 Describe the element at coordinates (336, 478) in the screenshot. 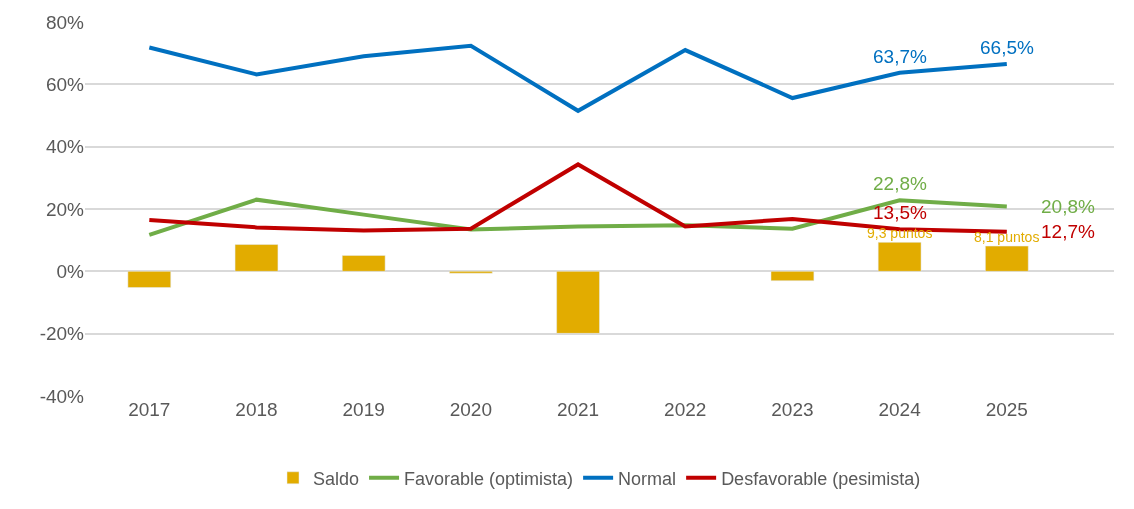

I see `legend-label: Saldo` at that location.